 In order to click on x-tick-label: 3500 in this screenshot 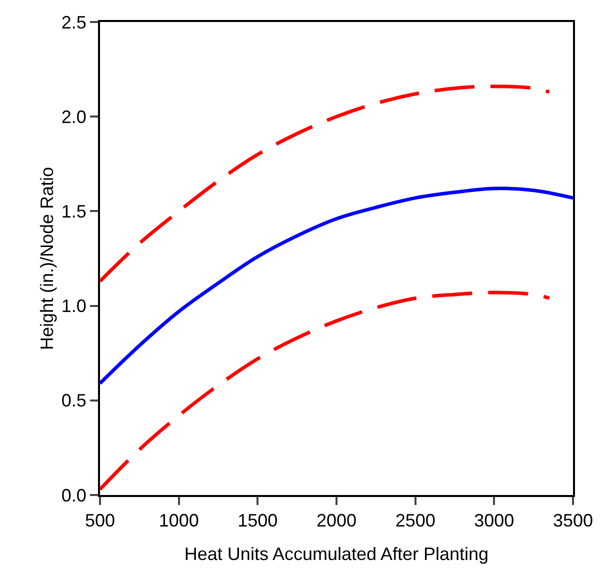, I will do `click(573, 520)`.